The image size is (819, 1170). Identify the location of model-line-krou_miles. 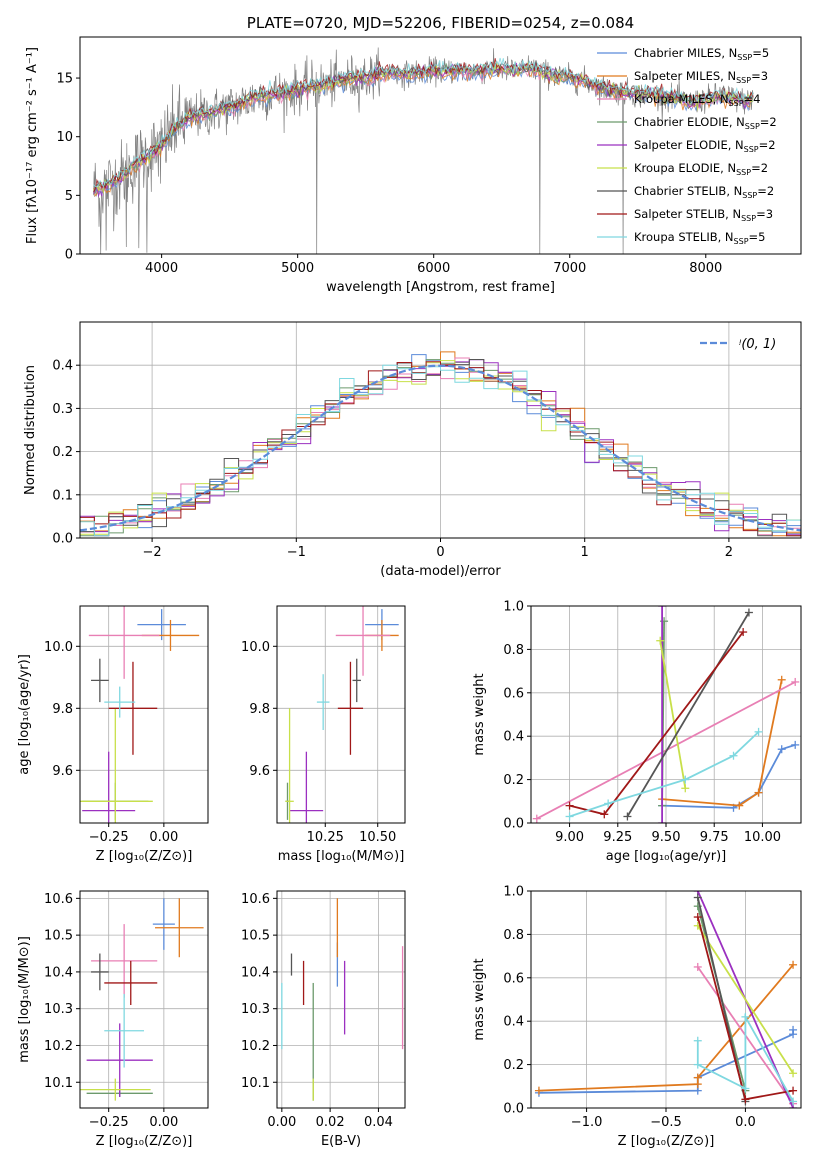
(423, 129).